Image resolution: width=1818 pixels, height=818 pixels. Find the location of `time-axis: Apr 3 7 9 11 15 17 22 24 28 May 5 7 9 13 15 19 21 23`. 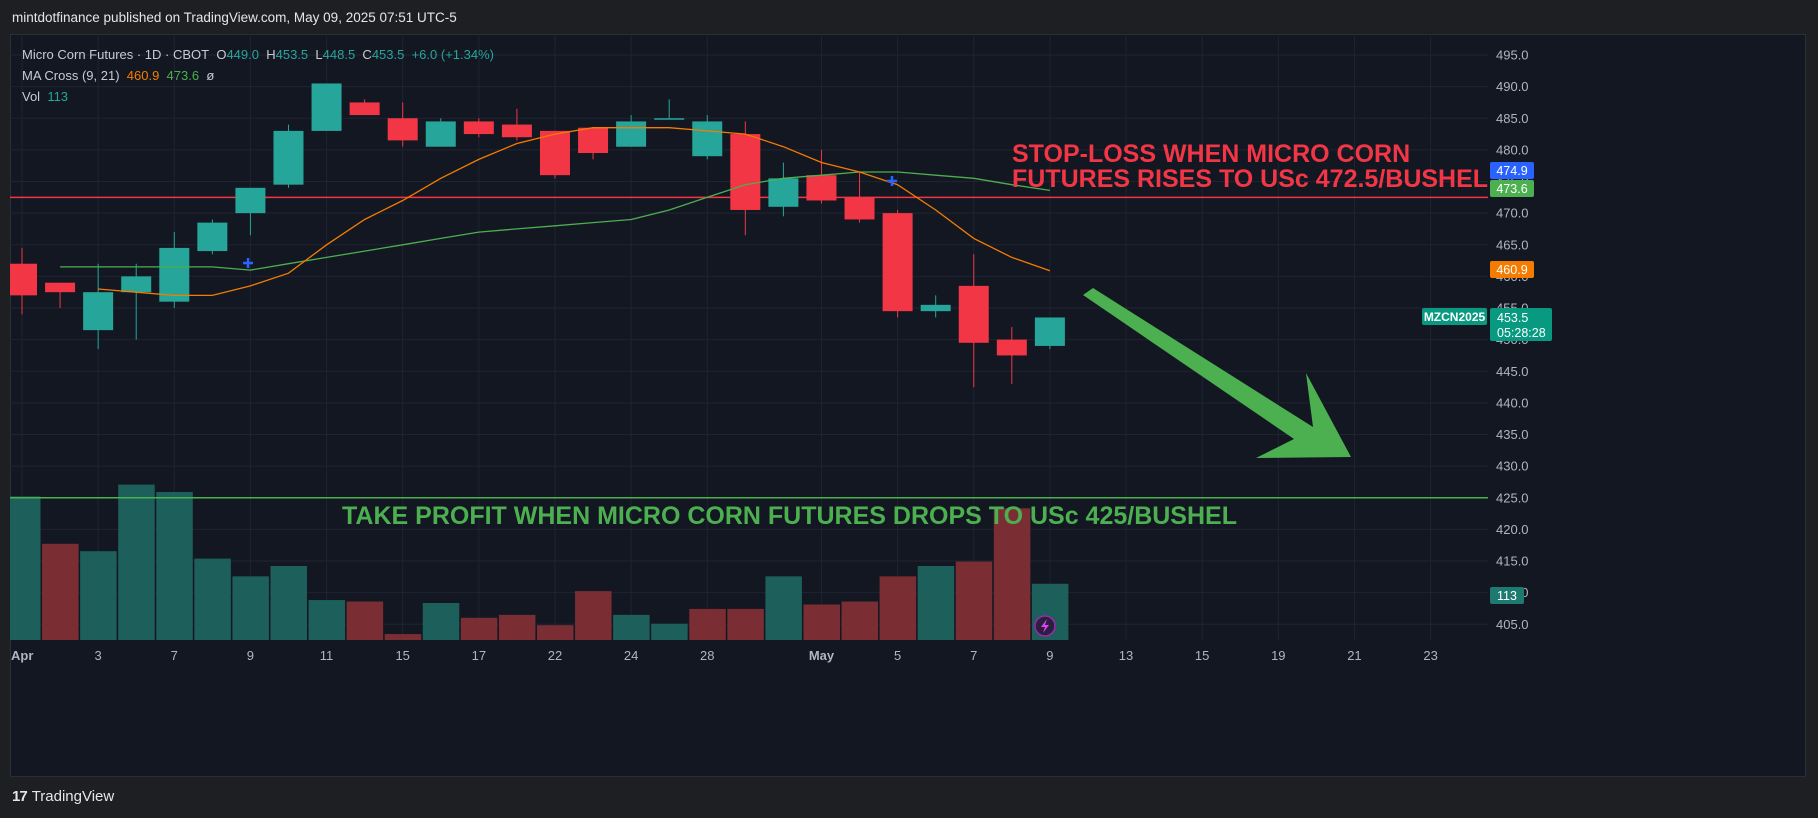

time-axis: Apr 3 7 9 11 15 17 22 24 28 May 5 7 9 13 15 19 21 23 is located at coordinates (724, 655).